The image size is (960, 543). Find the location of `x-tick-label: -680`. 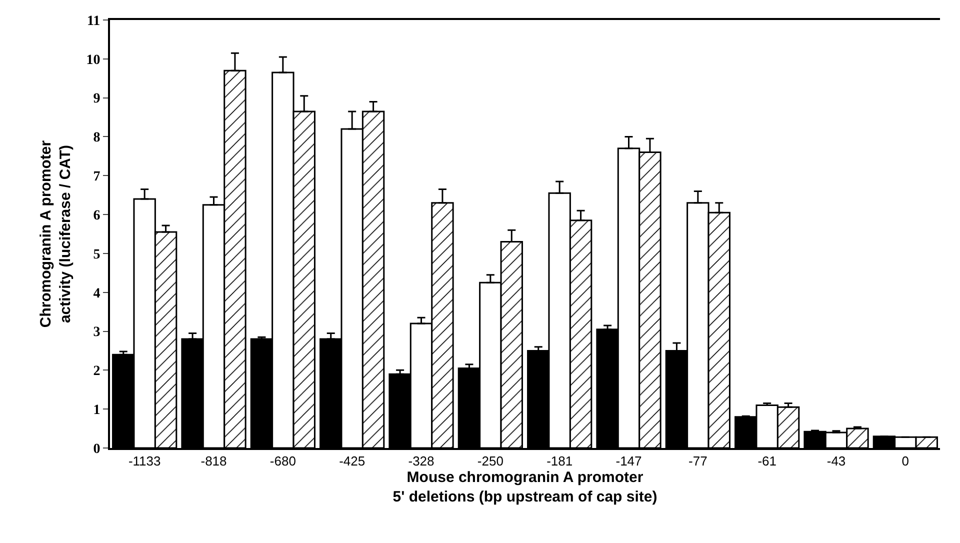

x-tick-label: -680 is located at coordinates (283, 461).